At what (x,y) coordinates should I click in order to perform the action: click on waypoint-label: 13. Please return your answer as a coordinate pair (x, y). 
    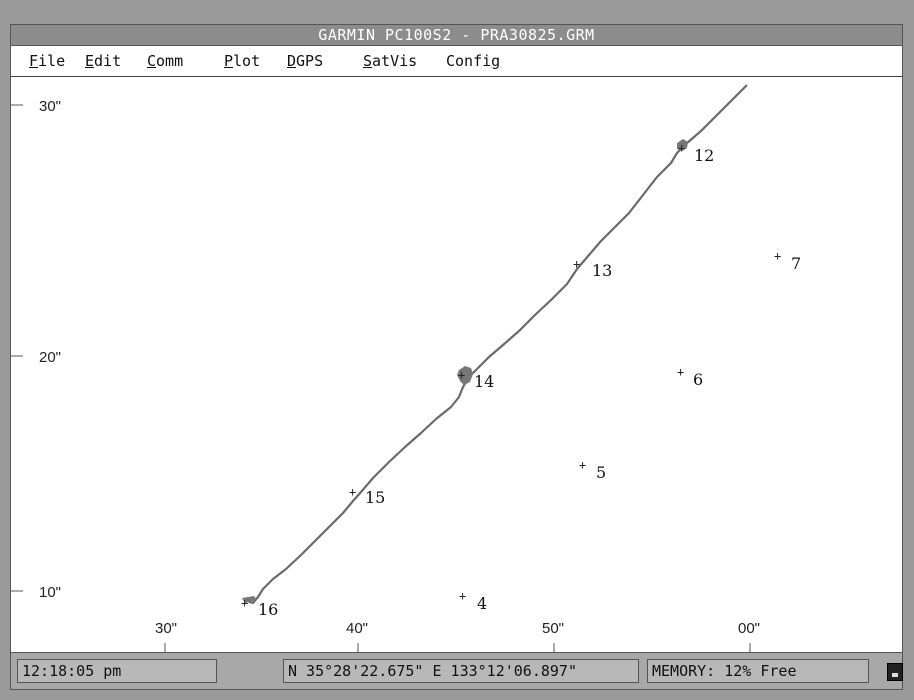
    Looking at the image, I should click on (602, 270).